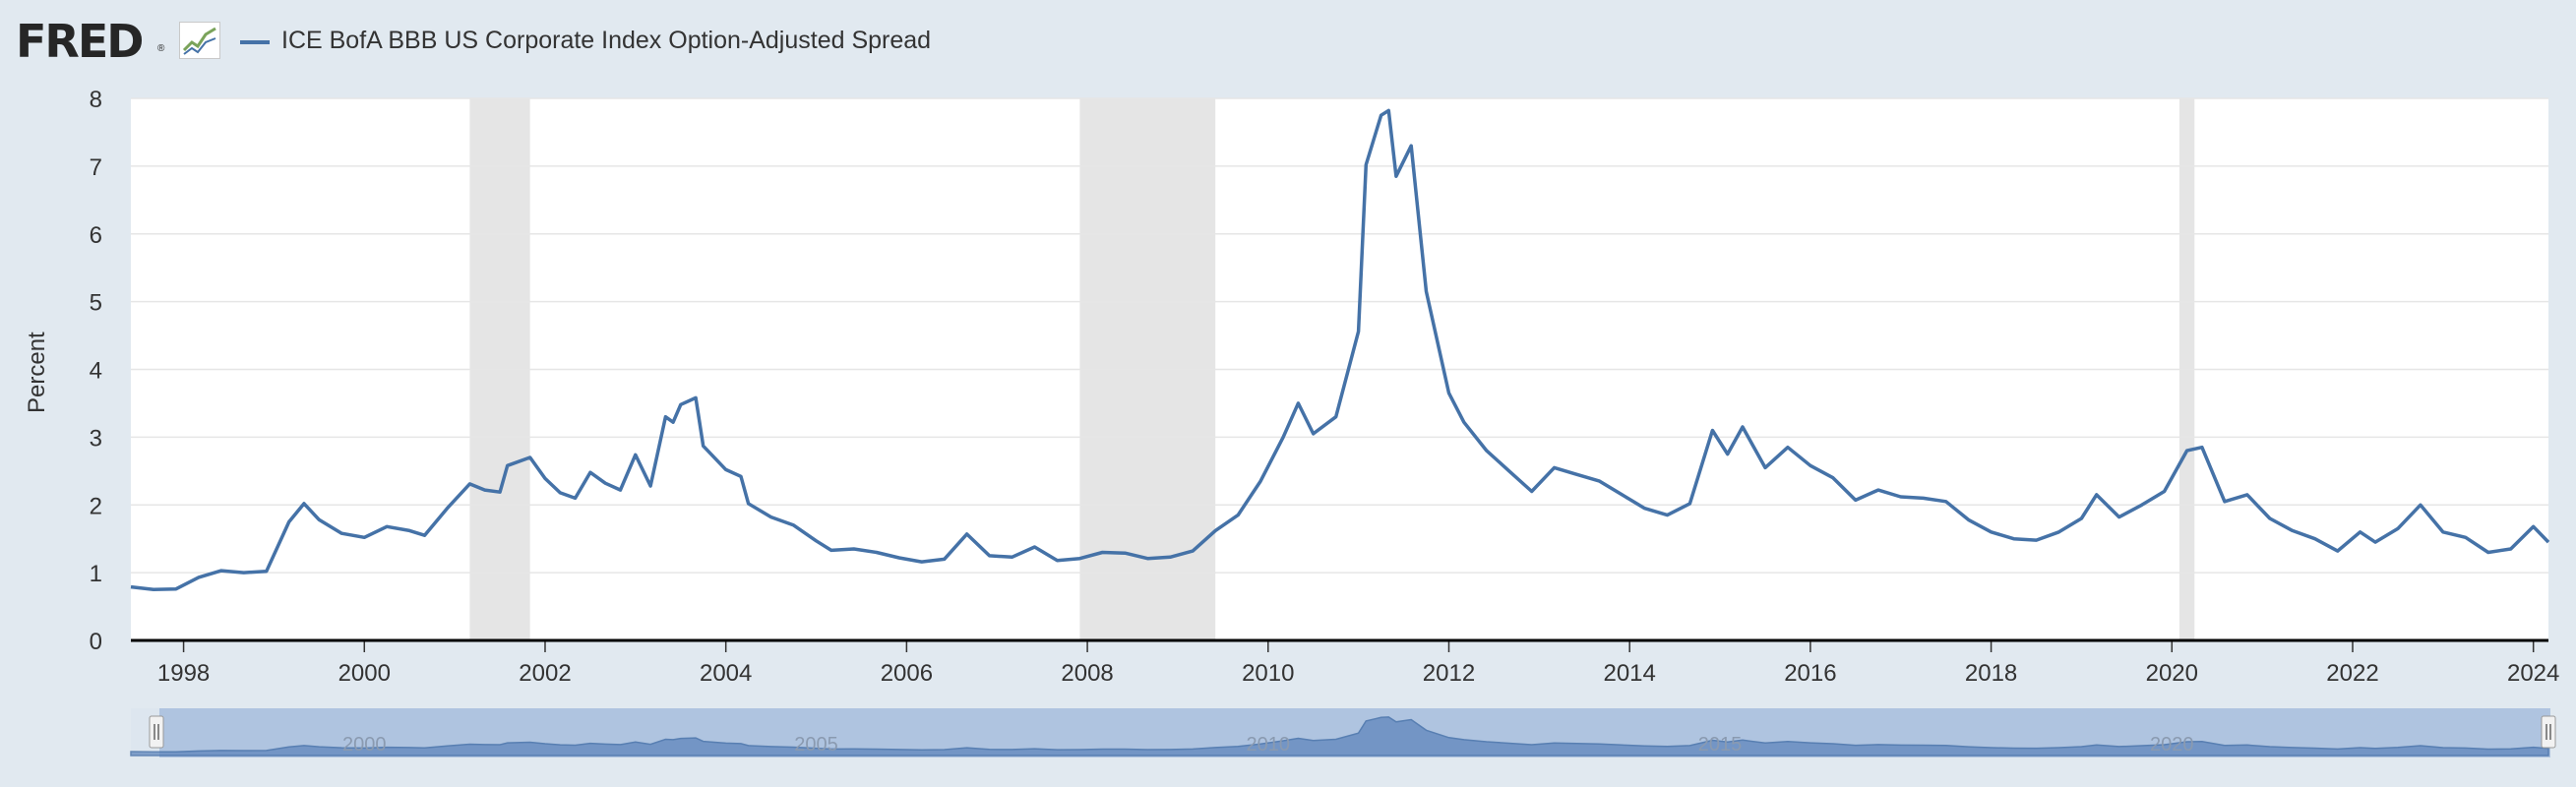 Image resolution: width=2576 pixels, height=787 pixels. Describe the element at coordinates (364, 674) in the screenshot. I see `x-tick-label: 2000` at that location.